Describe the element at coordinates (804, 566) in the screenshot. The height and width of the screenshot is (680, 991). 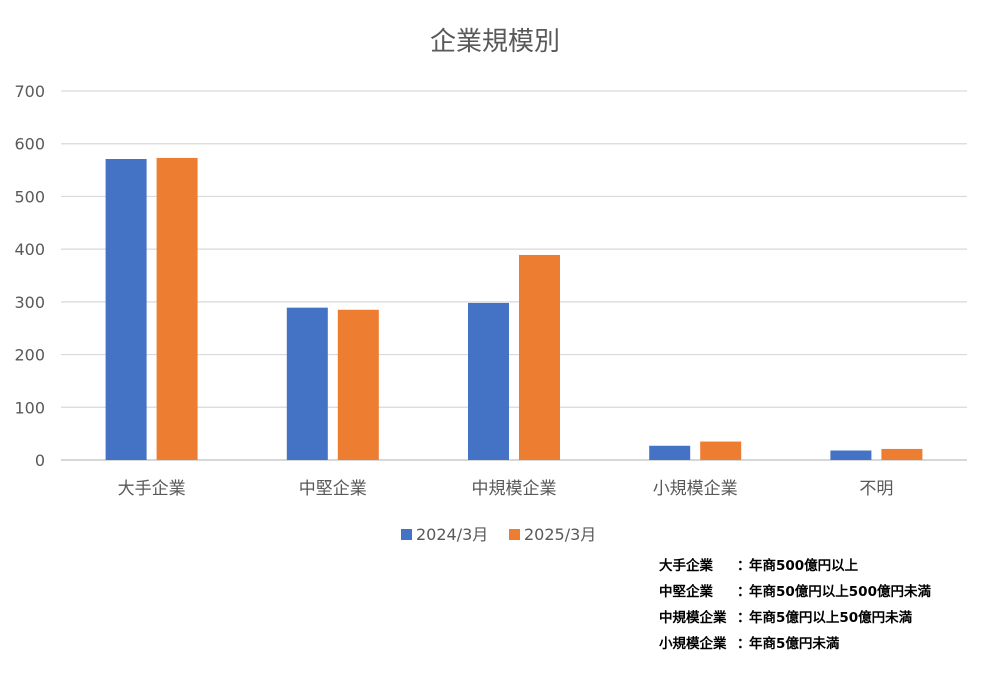
I see `note-text: 年商500億円以上` at that location.